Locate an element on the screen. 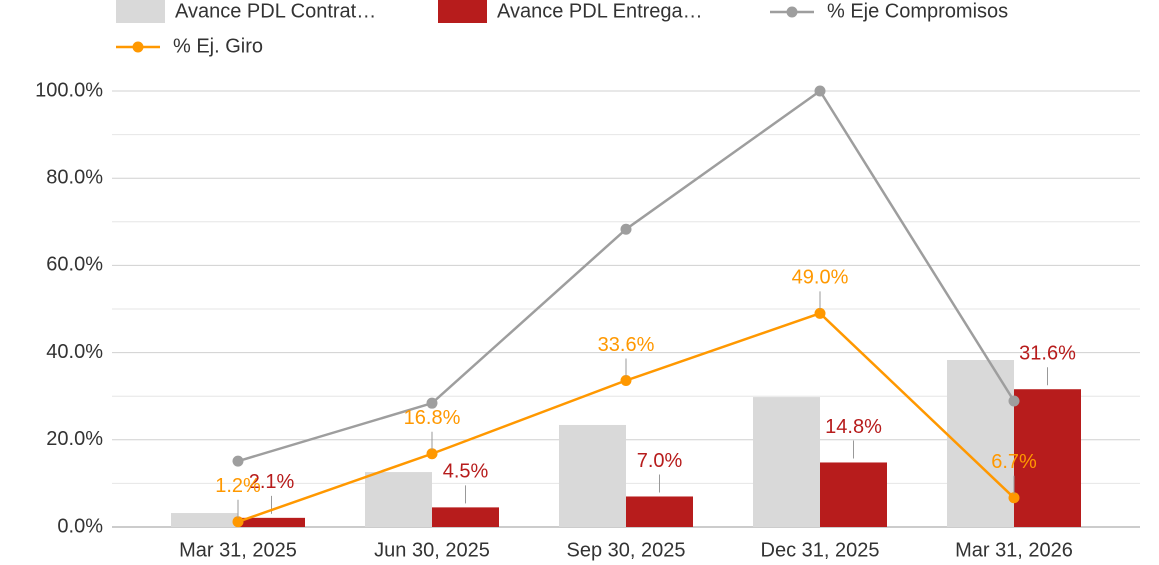  data-label: 49.0% is located at coordinates (820, 278).